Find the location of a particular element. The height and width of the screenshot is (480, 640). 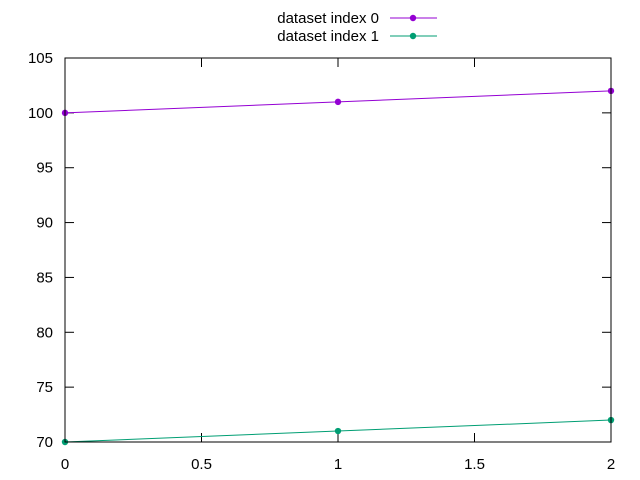

x-tick-label: 0 is located at coordinates (65, 464).